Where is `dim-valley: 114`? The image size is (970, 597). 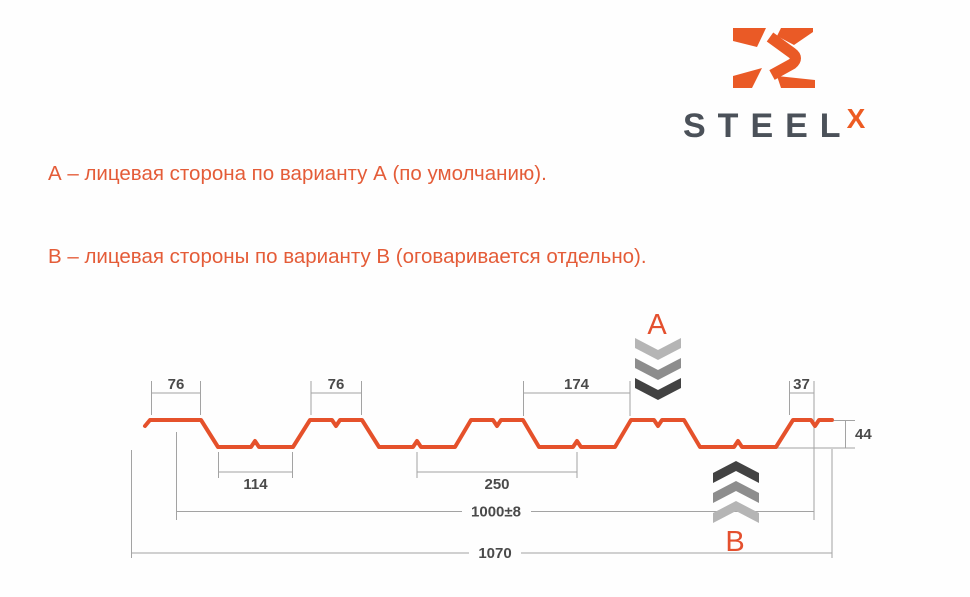
dim-valley: 114 is located at coordinates (255, 484).